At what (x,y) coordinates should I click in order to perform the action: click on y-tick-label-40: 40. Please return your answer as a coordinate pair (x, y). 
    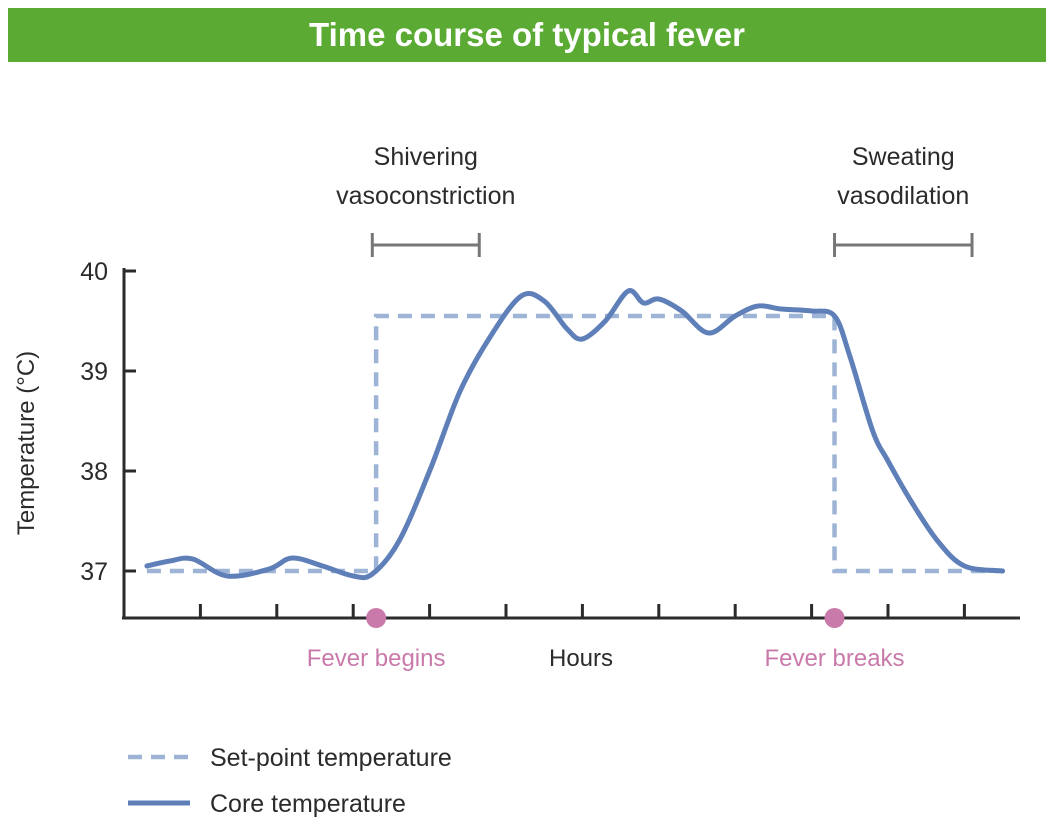
    Looking at the image, I should click on (94, 272).